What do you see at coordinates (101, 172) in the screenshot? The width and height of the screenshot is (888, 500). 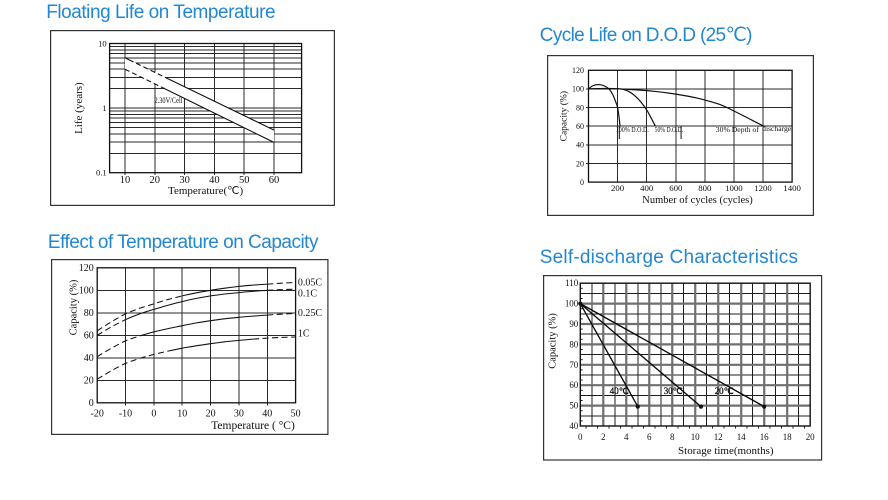 I see `svg-text: 0.1` at bounding box center [101, 172].